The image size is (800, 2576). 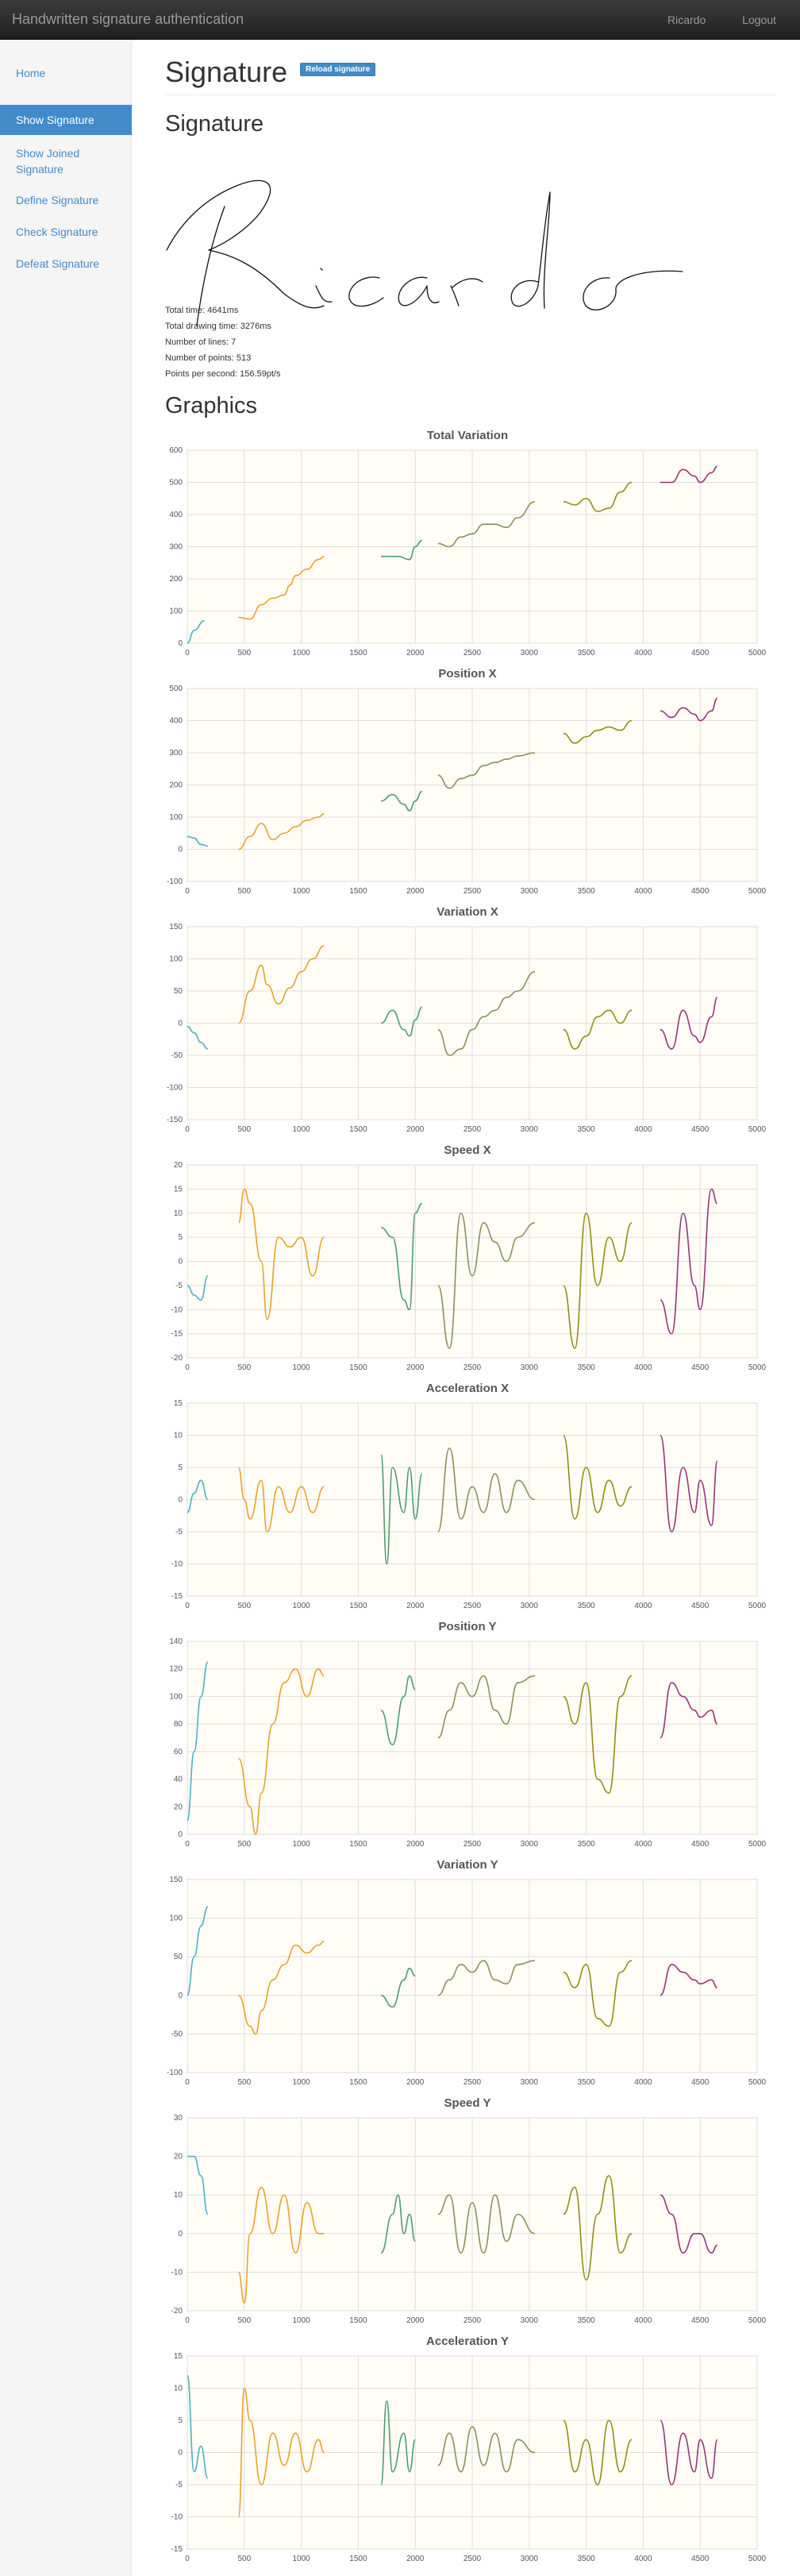 What do you see at coordinates (176, 1880) in the screenshot?
I see `y-tick-label: 150` at bounding box center [176, 1880].